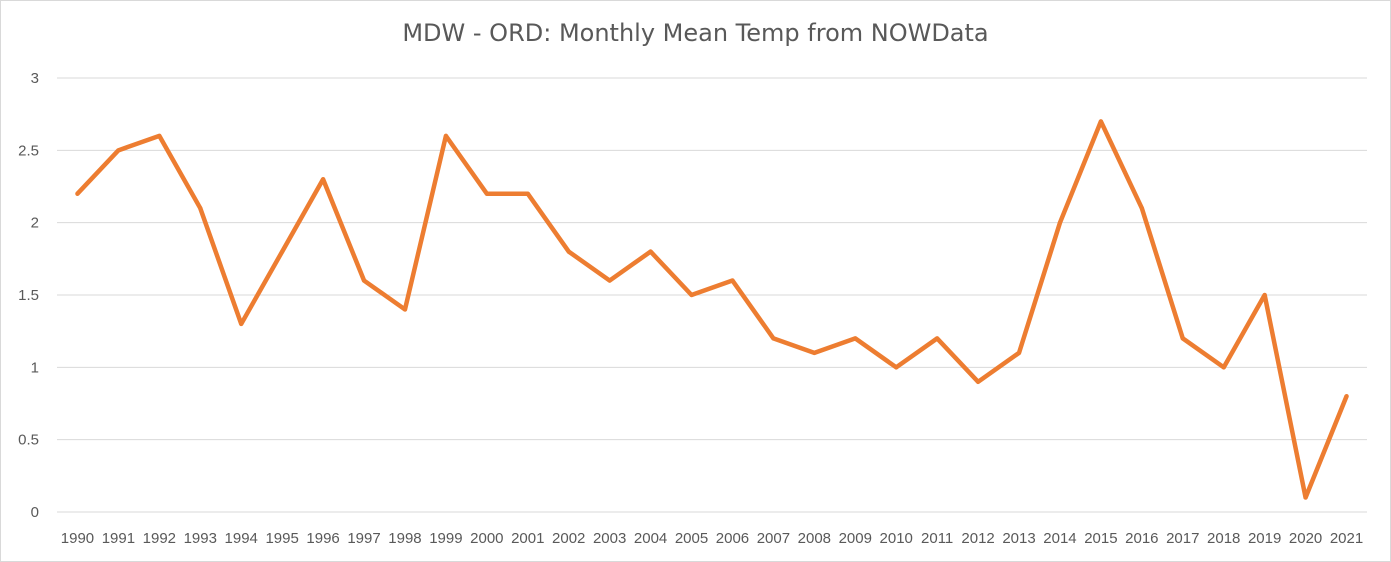 This screenshot has width=1391, height=562. Describe the element at coordinates (28, 150) in the screenshot. I see `y-tick-label: 2.5` at that location.